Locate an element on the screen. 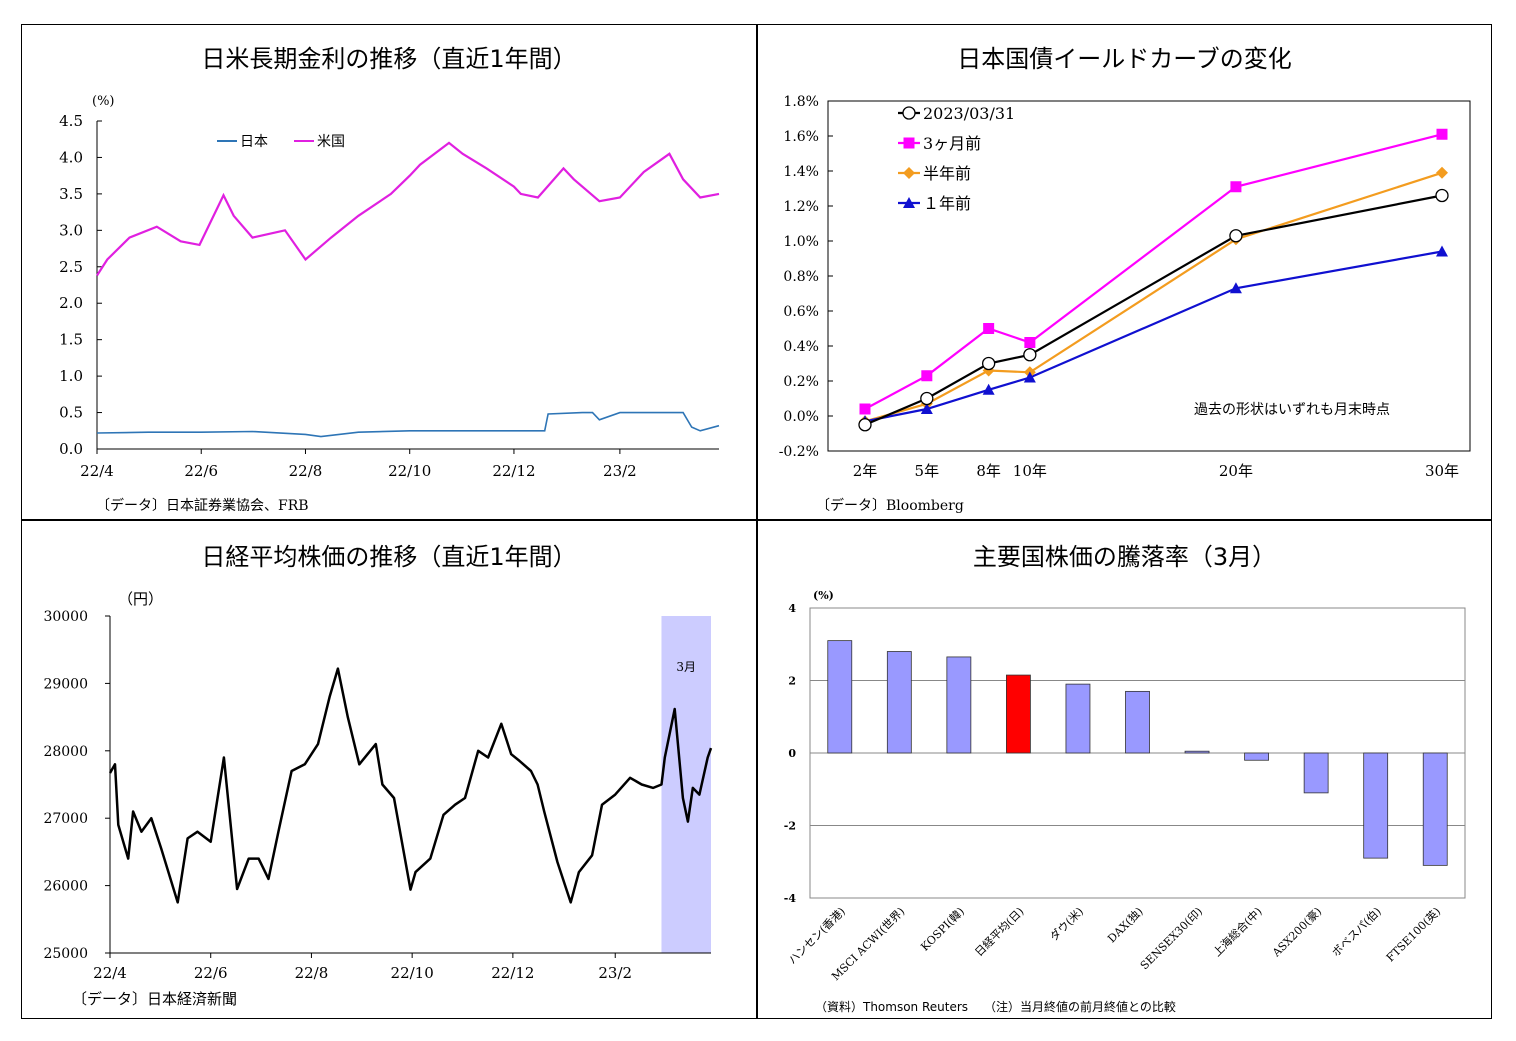 This screenshot has height=1041, width=1516. x-tick-label: 22/12 is located at coordinates (512, 973).